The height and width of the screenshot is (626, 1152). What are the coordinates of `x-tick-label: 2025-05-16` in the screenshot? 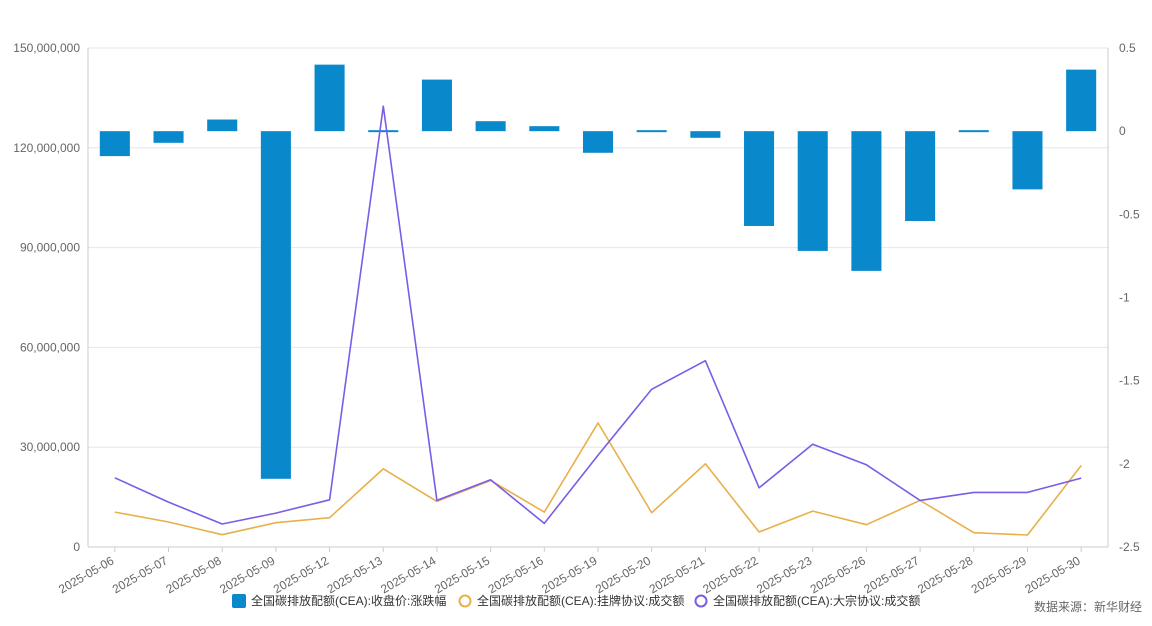 It's located at (516, 574).